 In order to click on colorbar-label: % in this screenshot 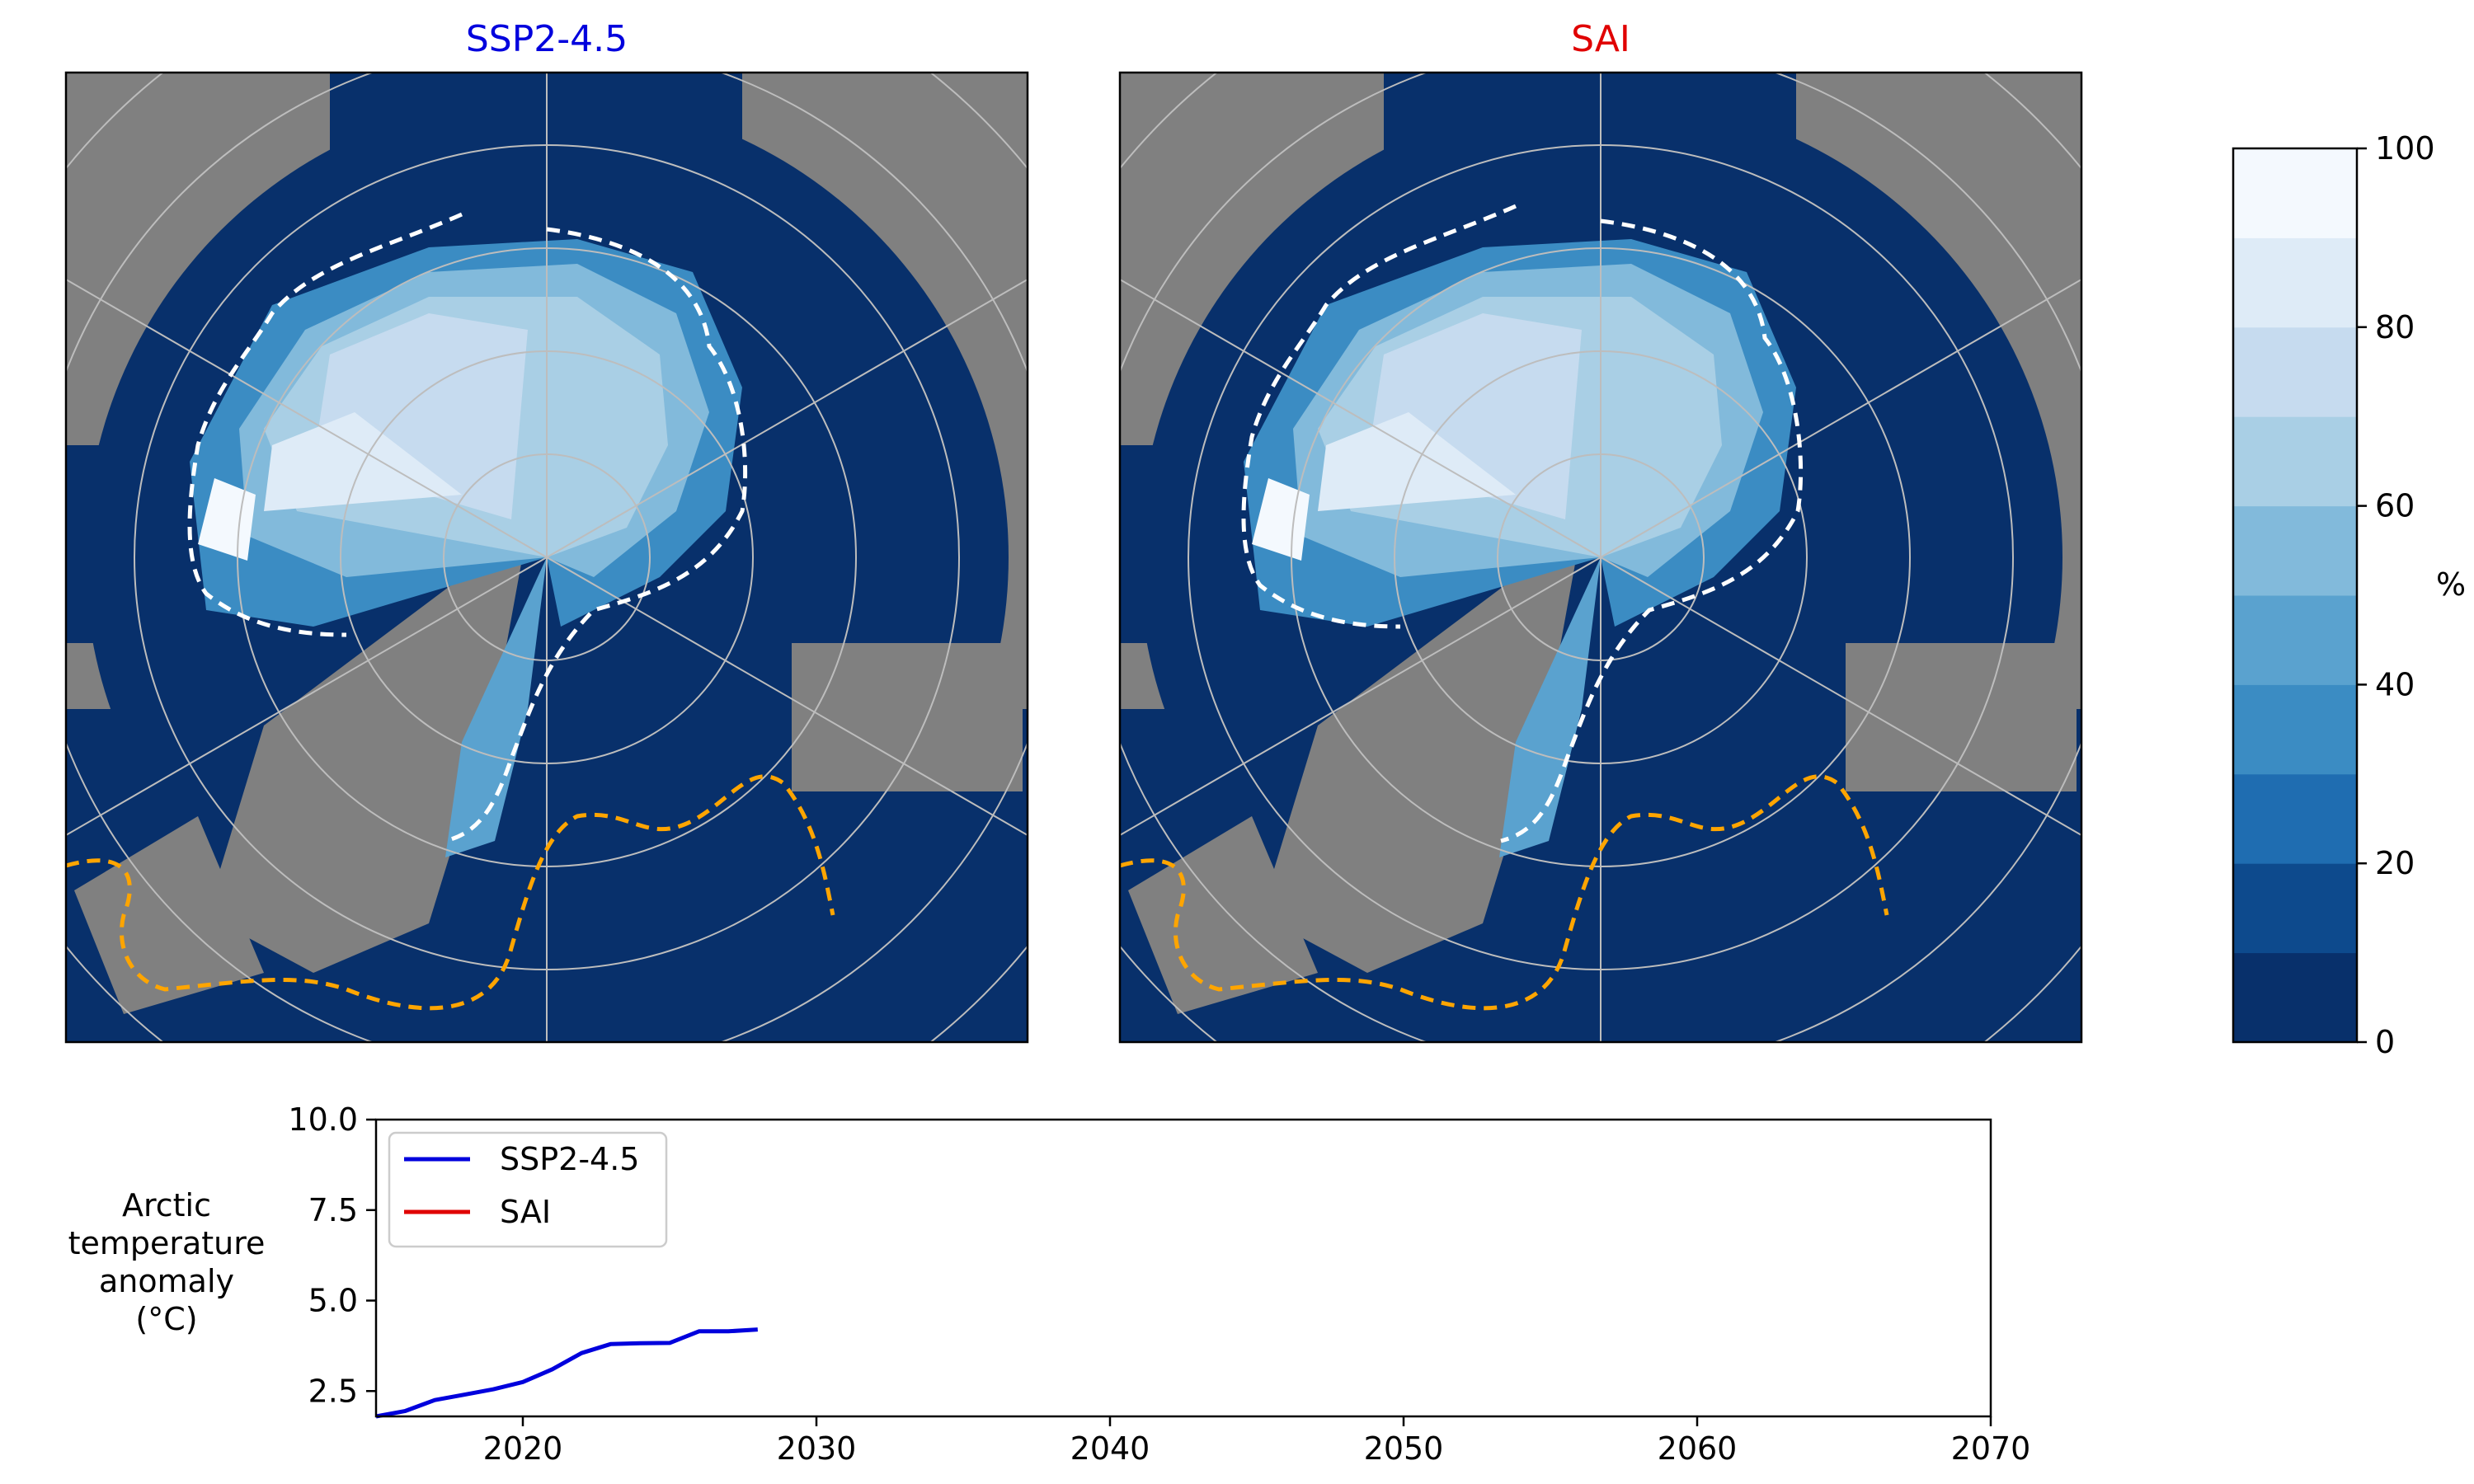, I will do `click(2451, 584)`.